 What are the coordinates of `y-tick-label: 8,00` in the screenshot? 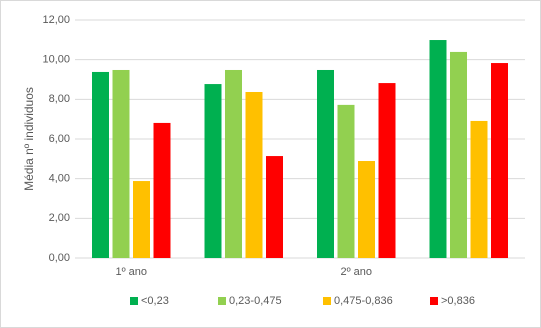 It's located at (59, 99).